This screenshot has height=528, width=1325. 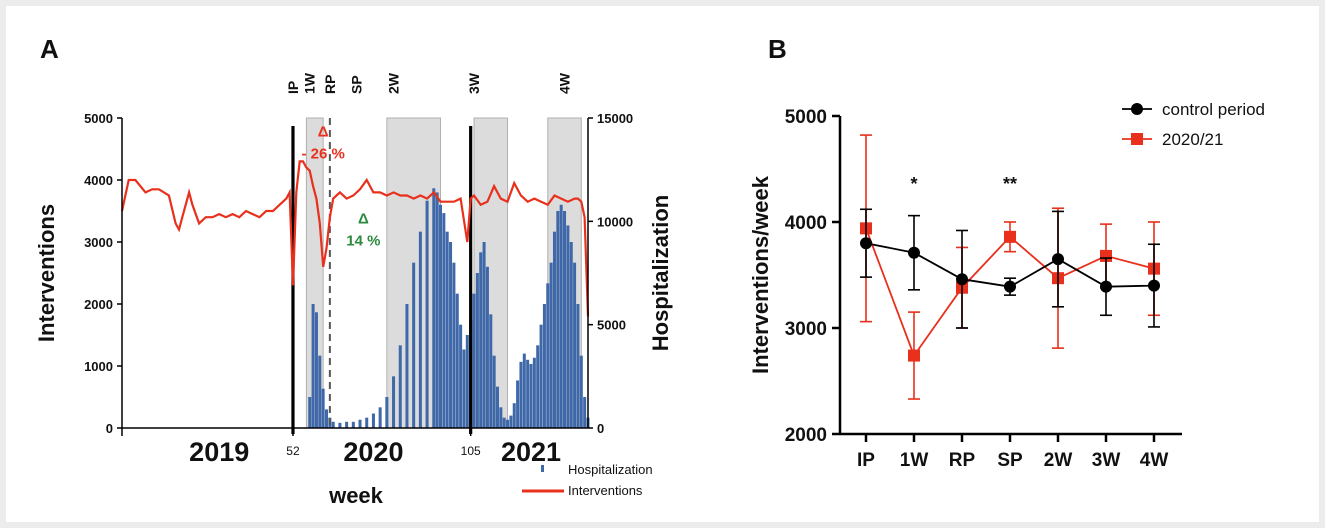 I want to click on legend-label-2020-21: 2020/21, so click(x=1192, y=139).